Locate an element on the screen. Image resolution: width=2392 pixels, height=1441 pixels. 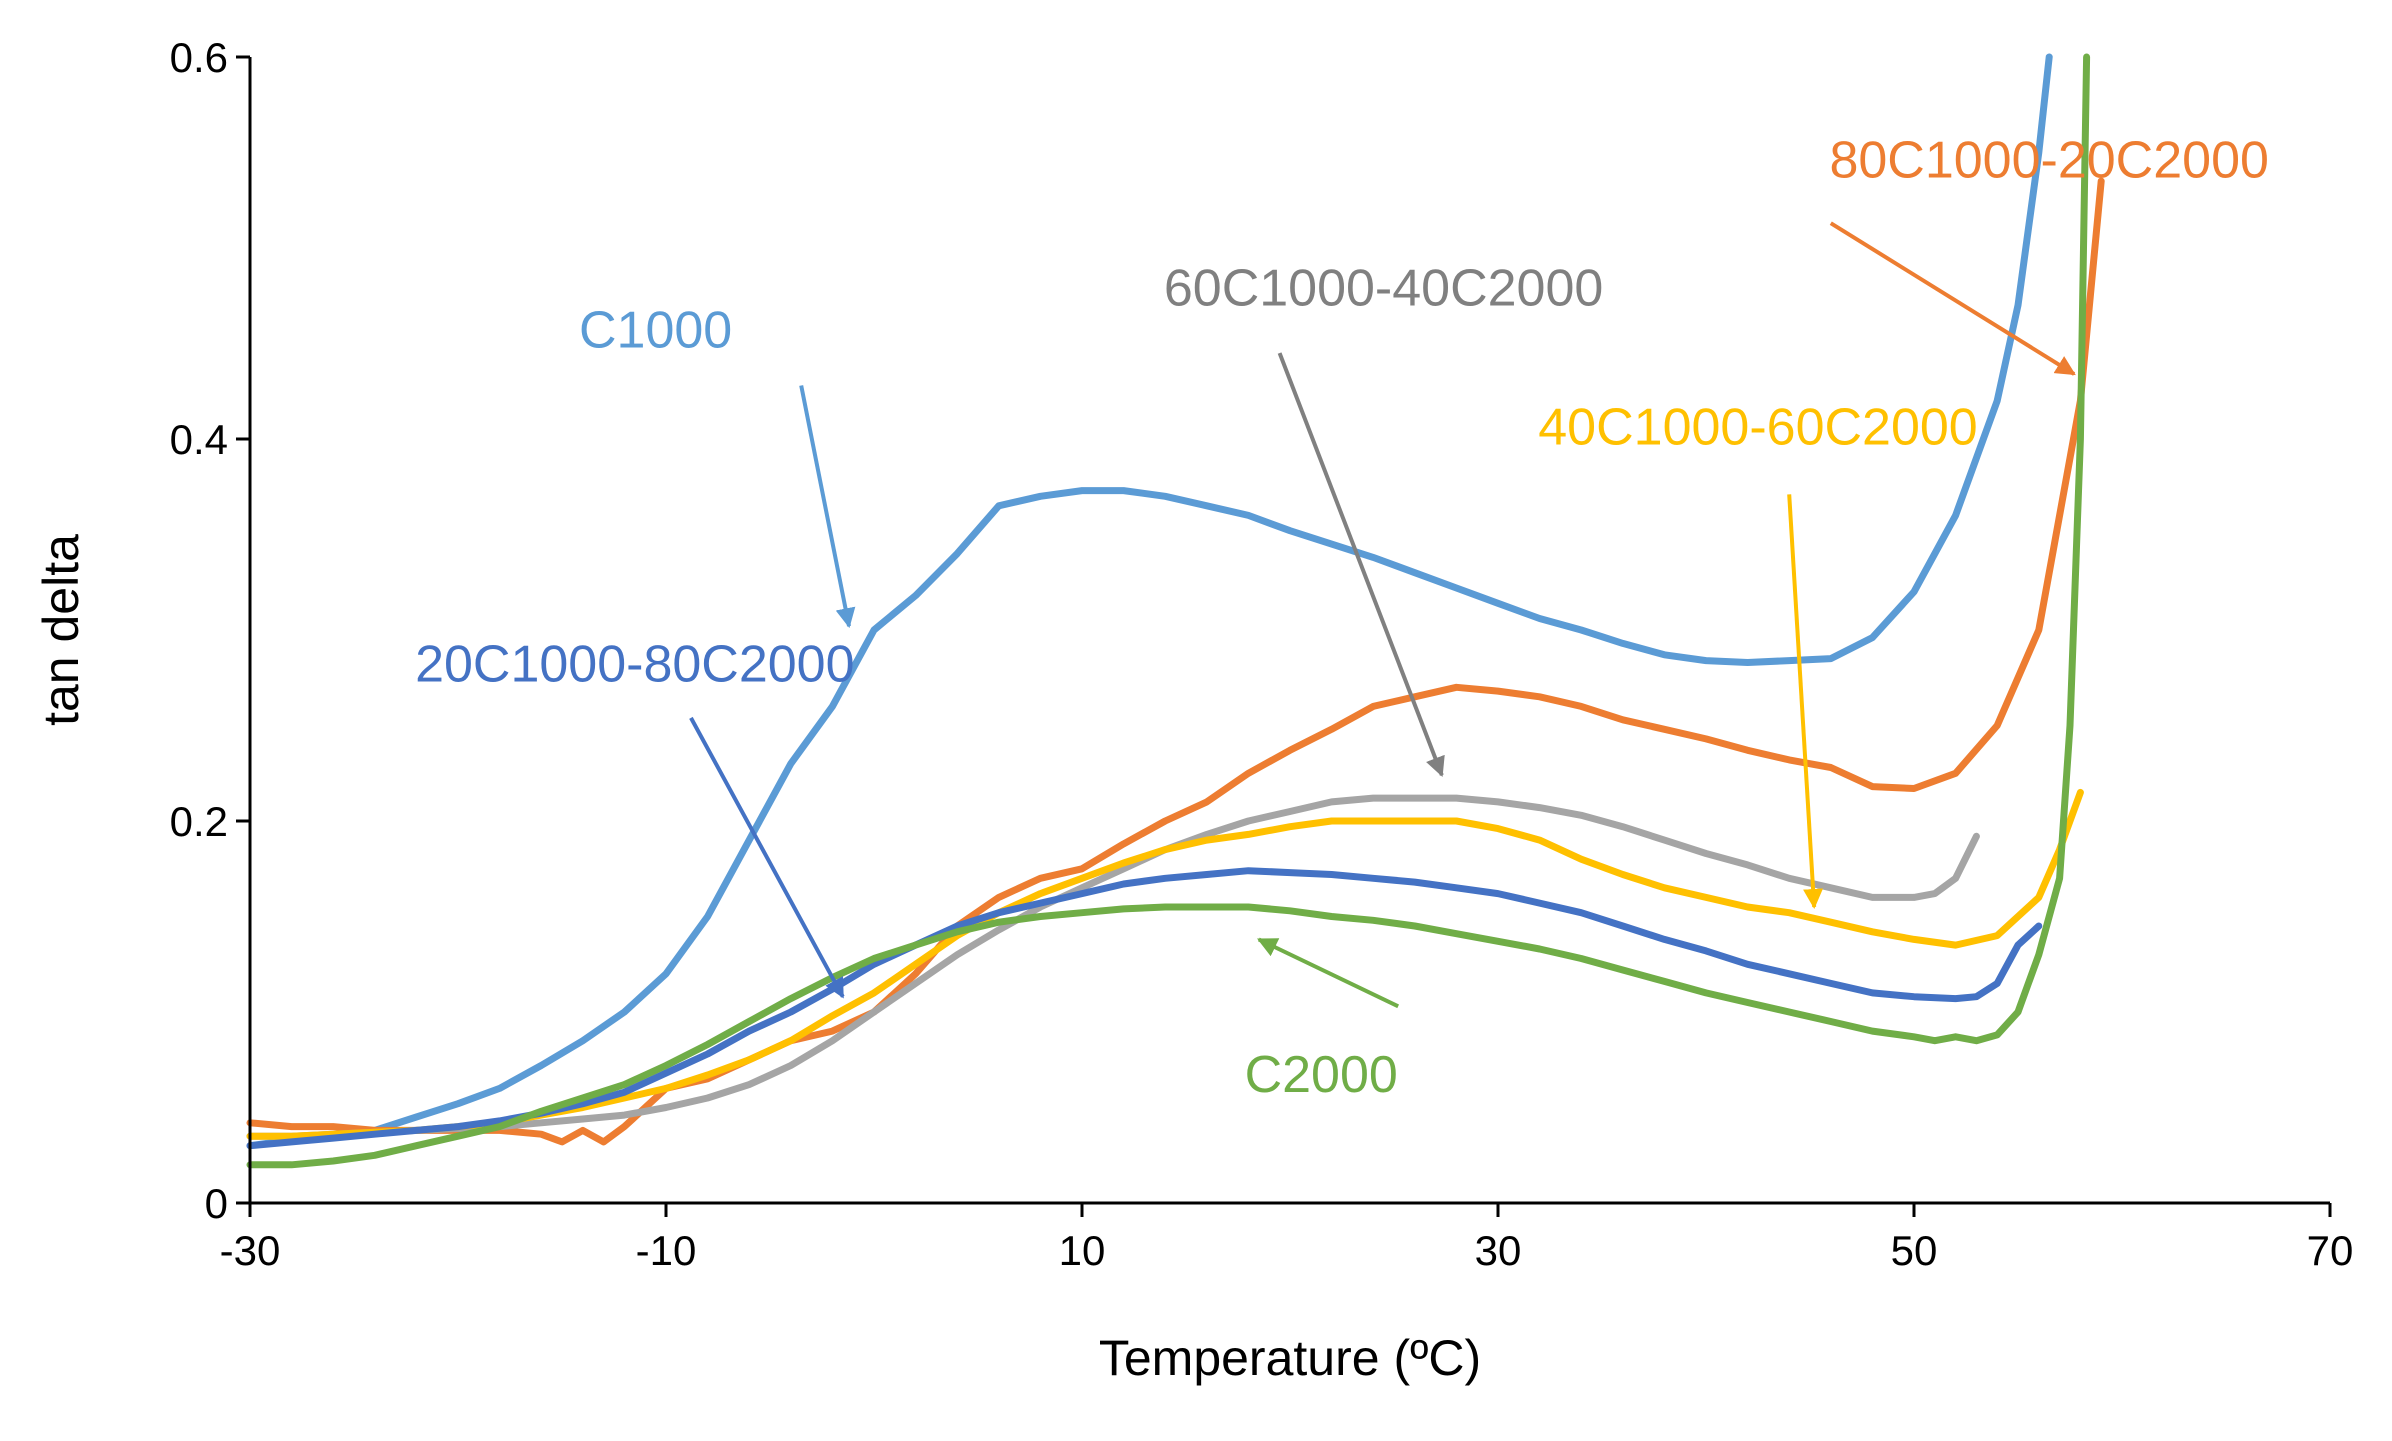
annotation-label: C2000 is located at coordinates (1321, 1075).